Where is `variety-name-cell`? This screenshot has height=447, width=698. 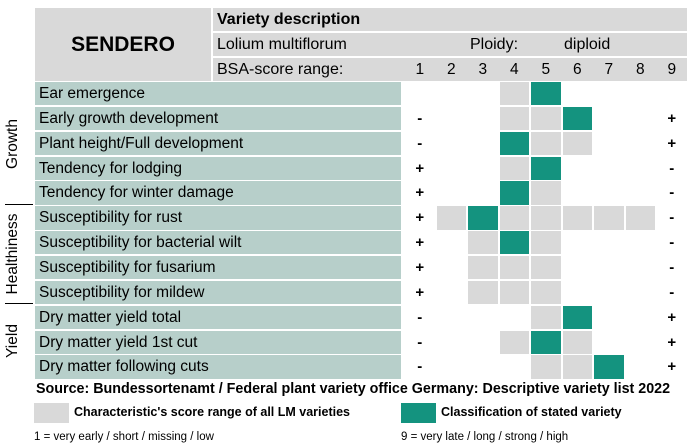 variety-name-cell is located at coordinates (123, 44).